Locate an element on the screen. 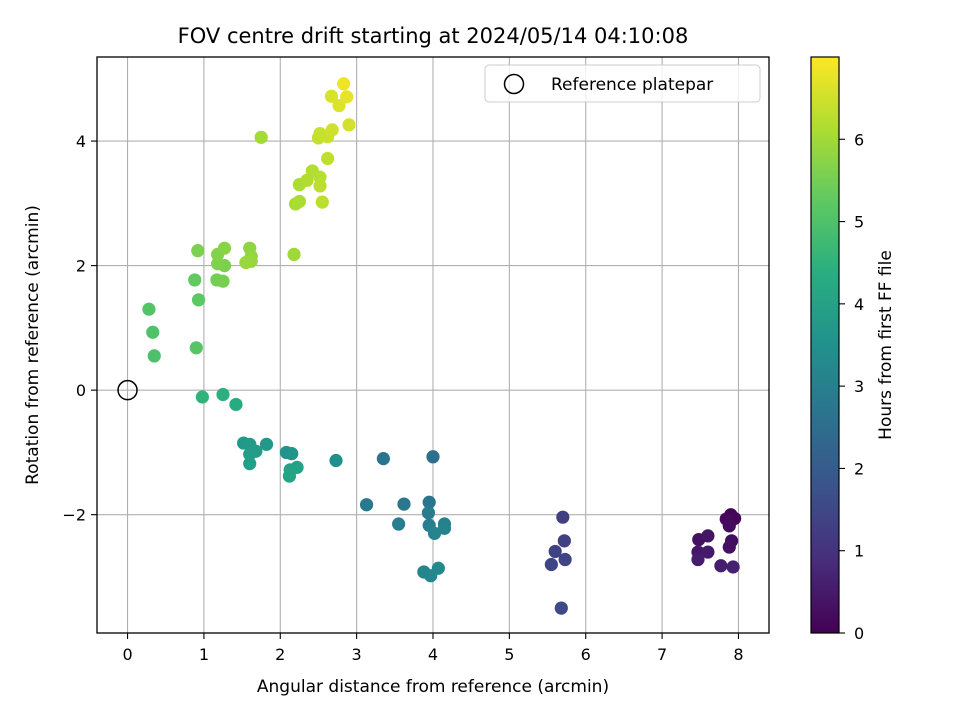 This screenshot has width=960, height=720. y-tick-label: 2 is located at coordinates (81, 266).